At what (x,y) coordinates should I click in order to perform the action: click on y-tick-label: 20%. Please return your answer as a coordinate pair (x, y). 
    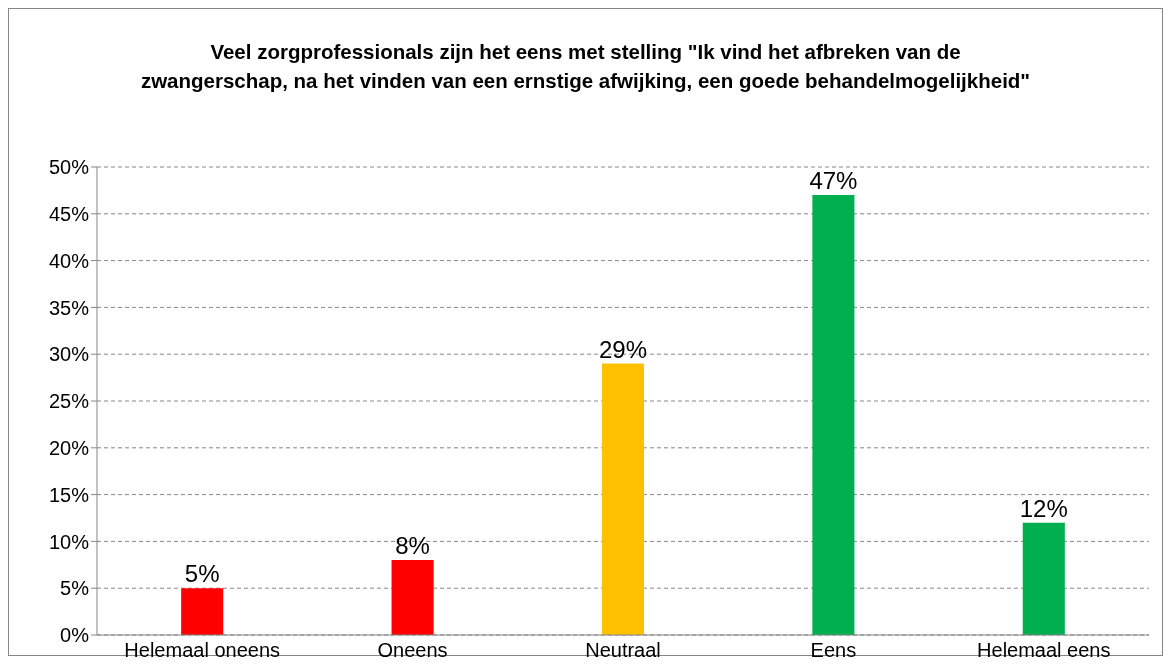
    Looking at the image, I should click on (69, 447).